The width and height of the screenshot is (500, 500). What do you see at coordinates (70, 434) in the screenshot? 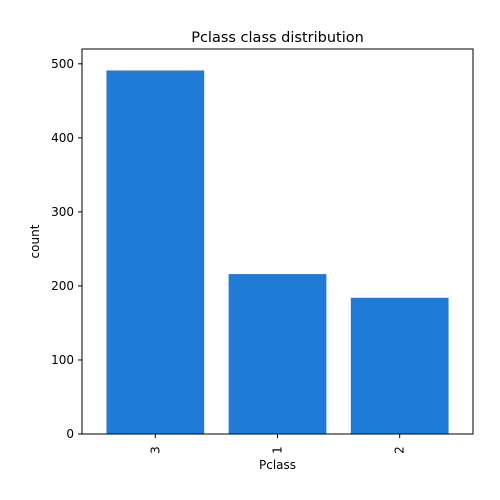
I see `y-tick-label-0: 0` at bounding box center [70, 434].